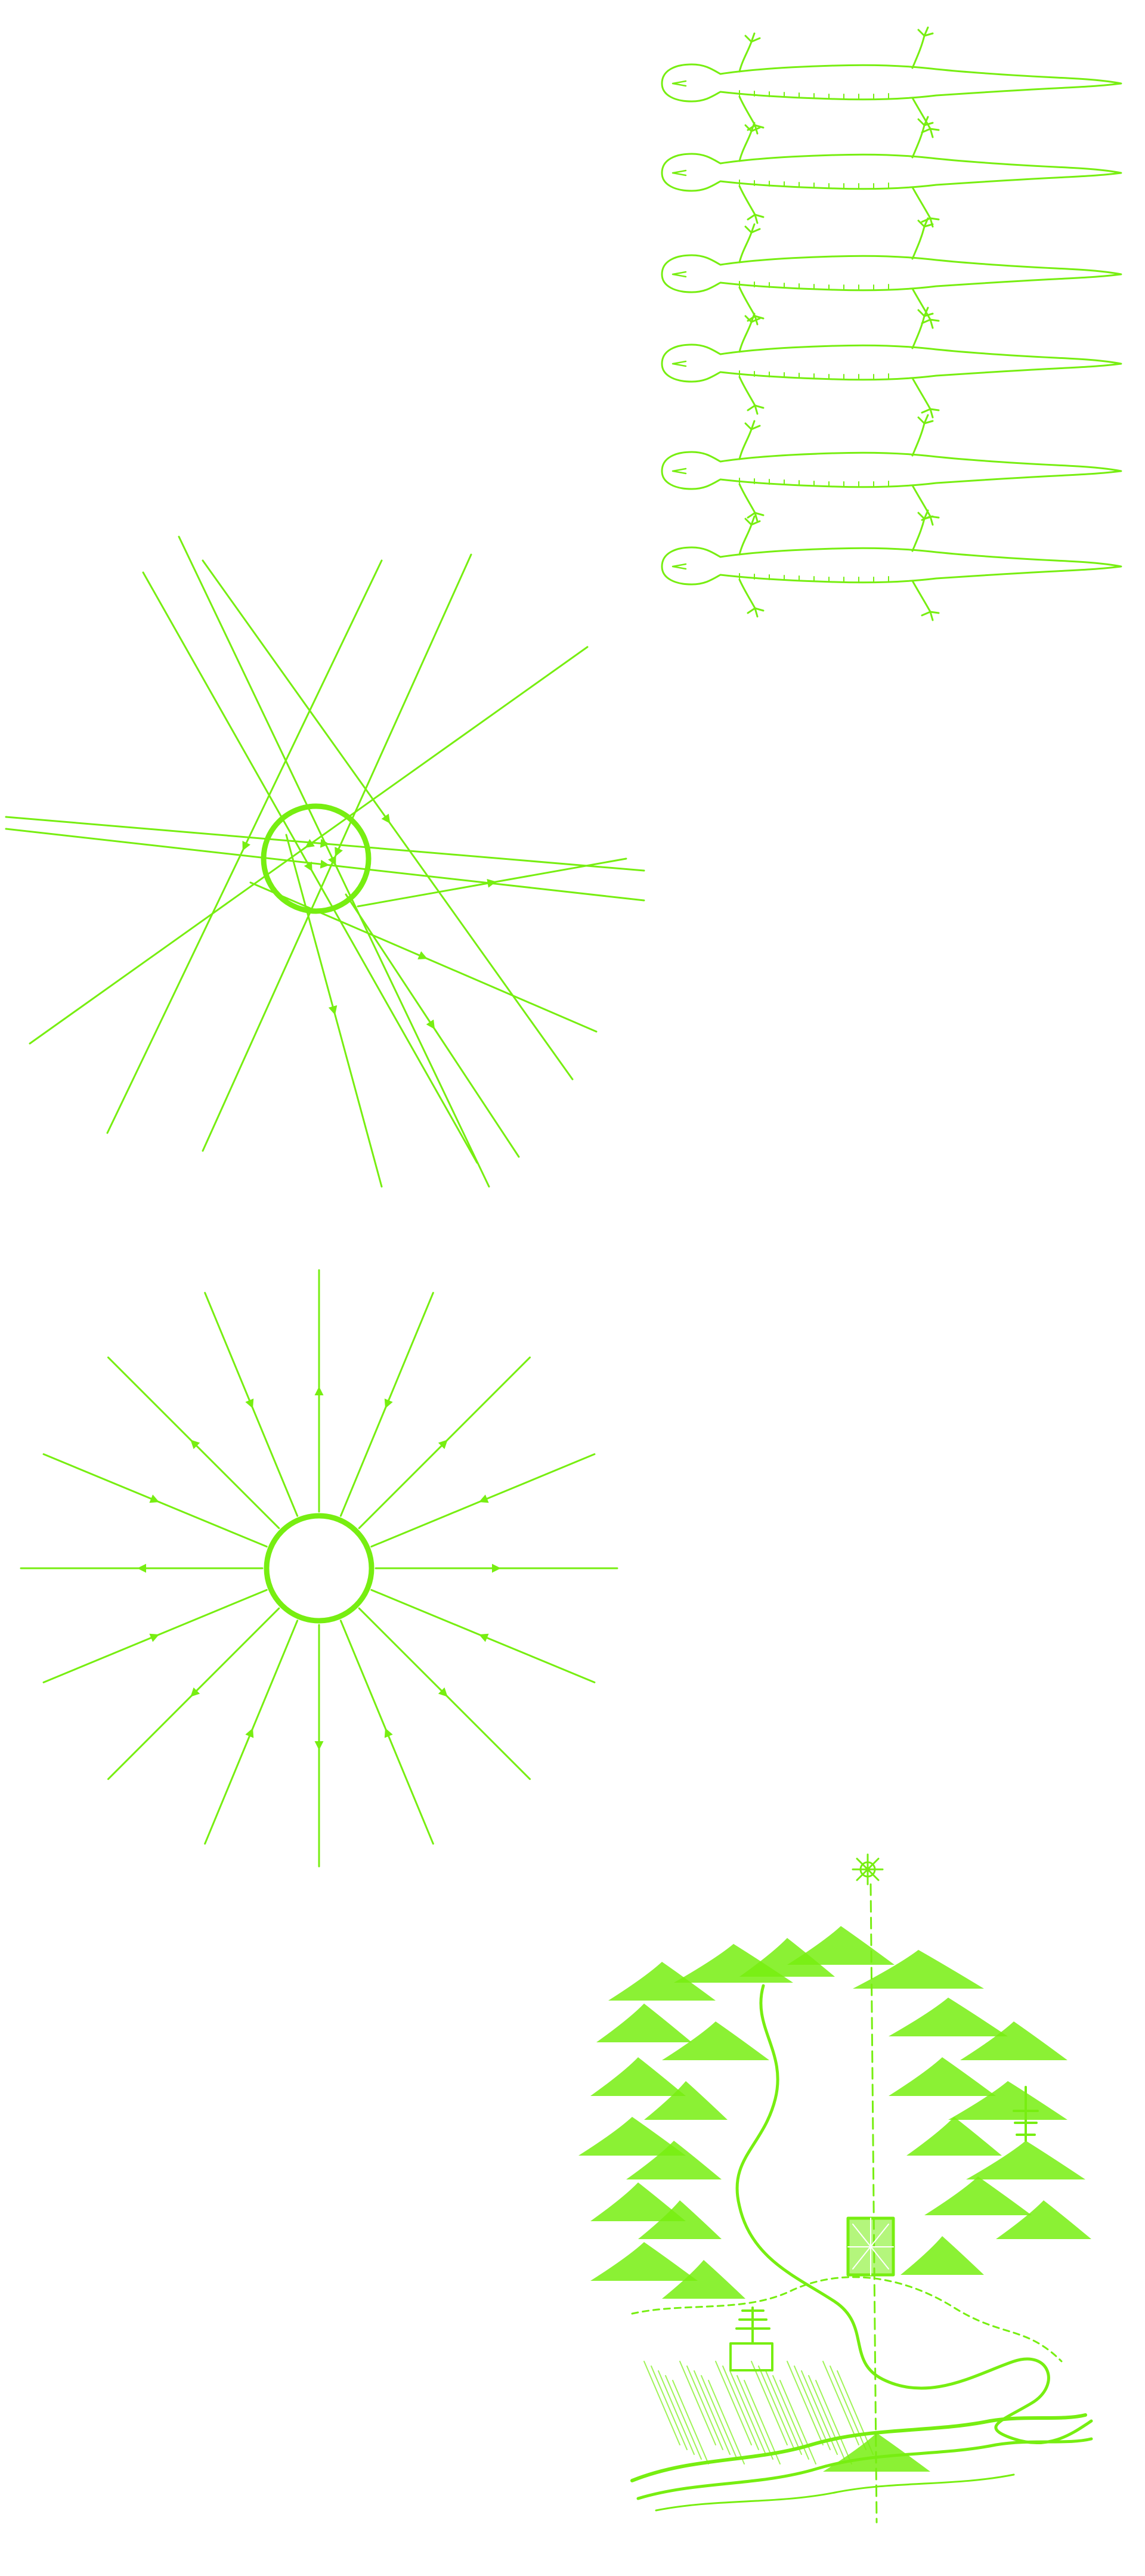 The image size is (1145, 2576). What do you see at coordinates (316, 858) in the screenshot?
I see `scattered-core-circle` at bounding box center [316, 858].